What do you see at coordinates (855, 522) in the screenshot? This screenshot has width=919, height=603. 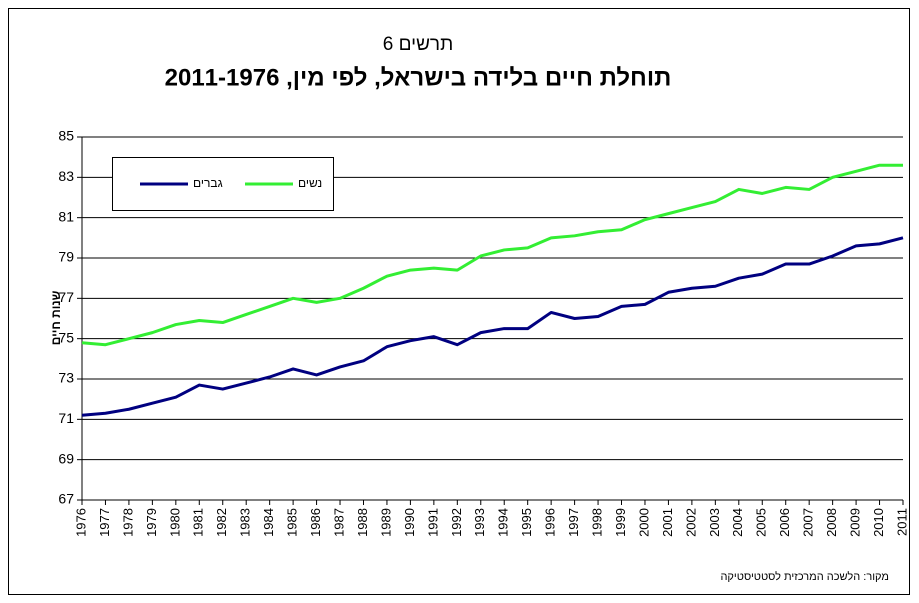 I see `x-tick-label: 2009` at bounding box center [855, 522].